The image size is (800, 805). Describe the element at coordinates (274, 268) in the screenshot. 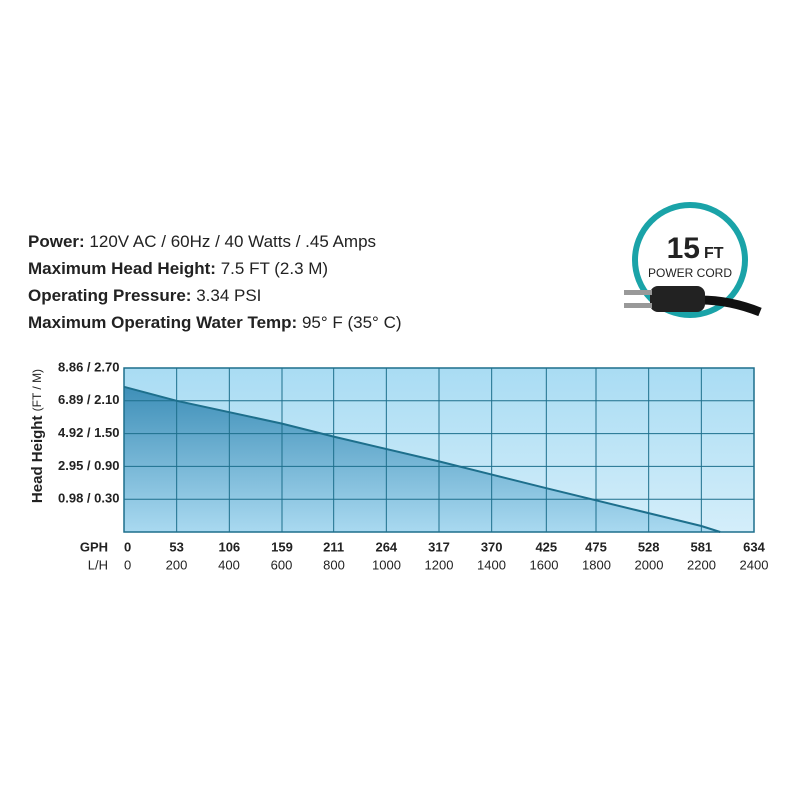

I see `spec-value: 7.5 FT (2.3 M)` at that location.